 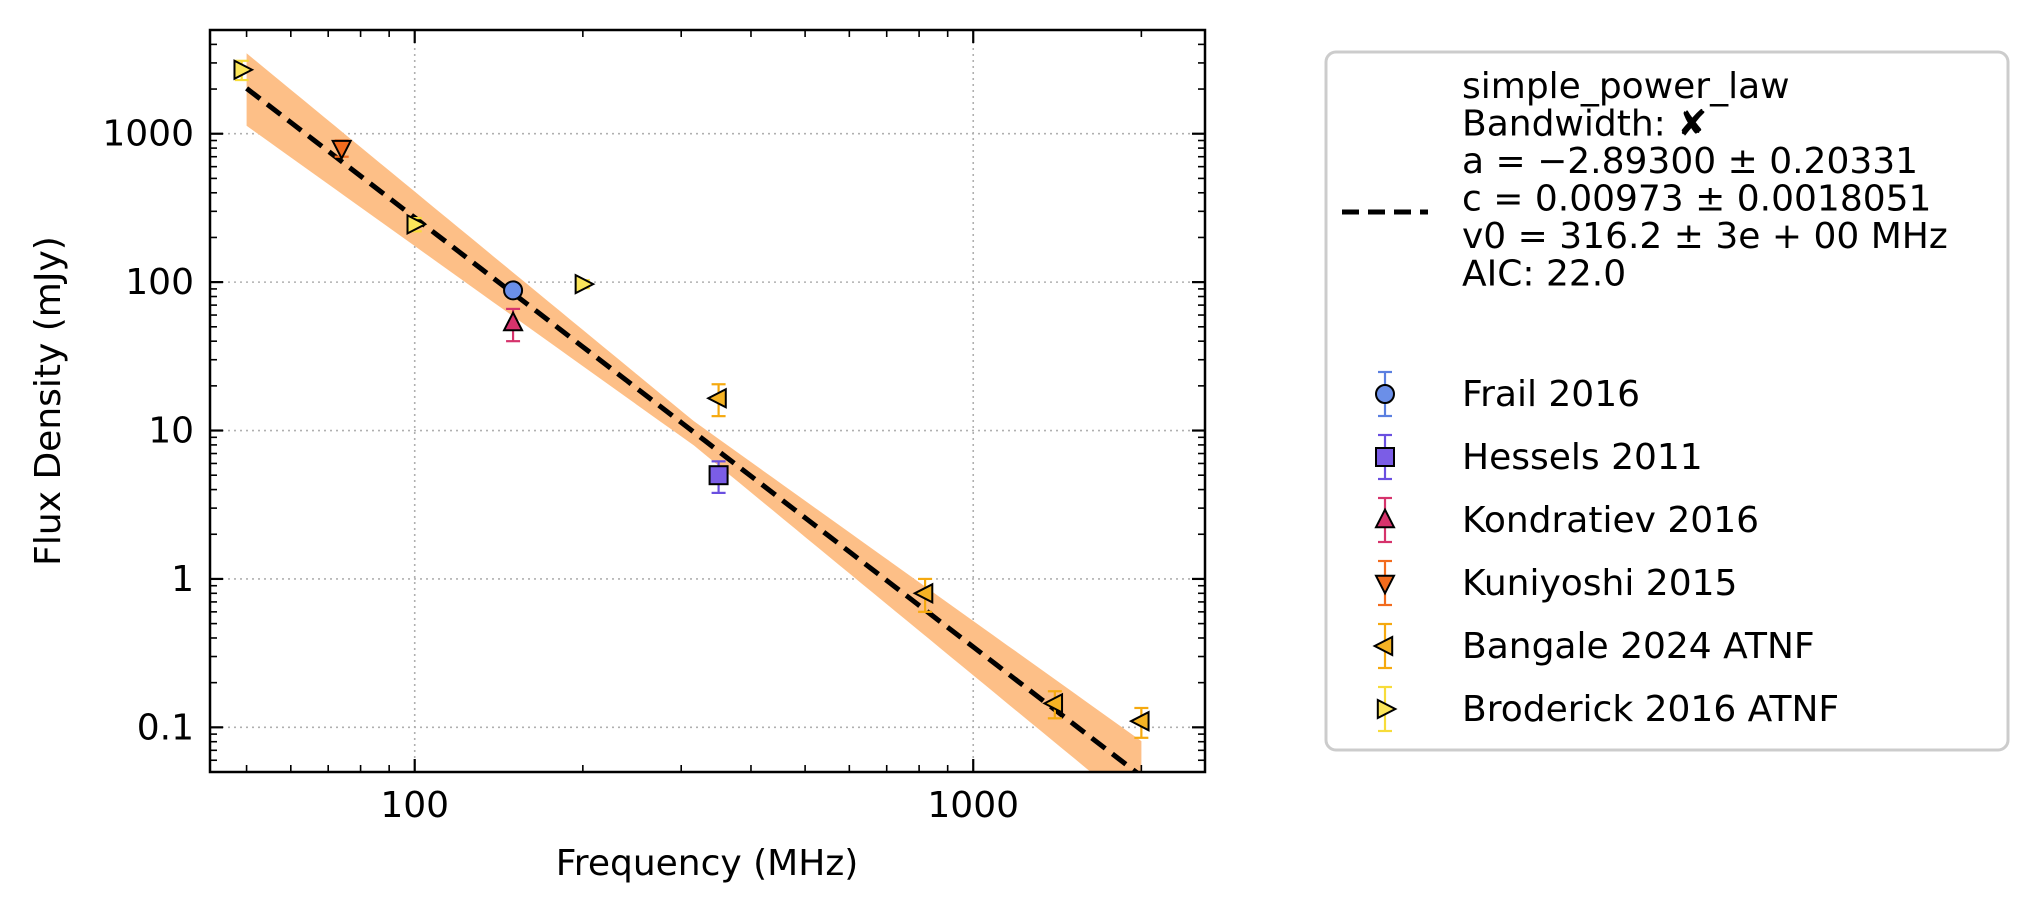 I want to click on y-tick-label: 0.1, so click(x=165, y=727).